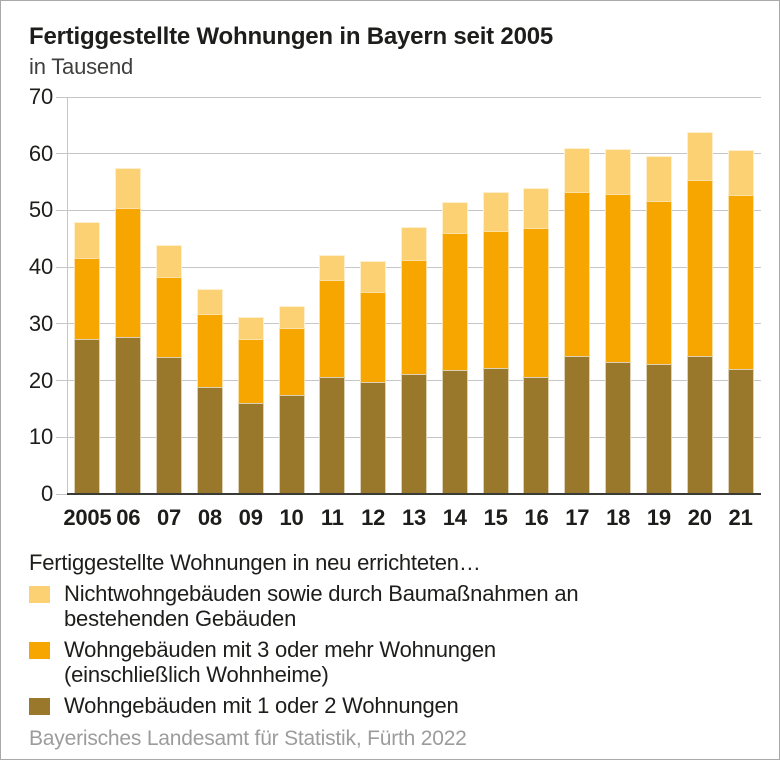  What do you see at coordinates (280, 649) in the screenshot?
I see `legend-label-line: Wohngebäuden mit 3 oder mehr Wohnungen` at bounding box center [280, 649].